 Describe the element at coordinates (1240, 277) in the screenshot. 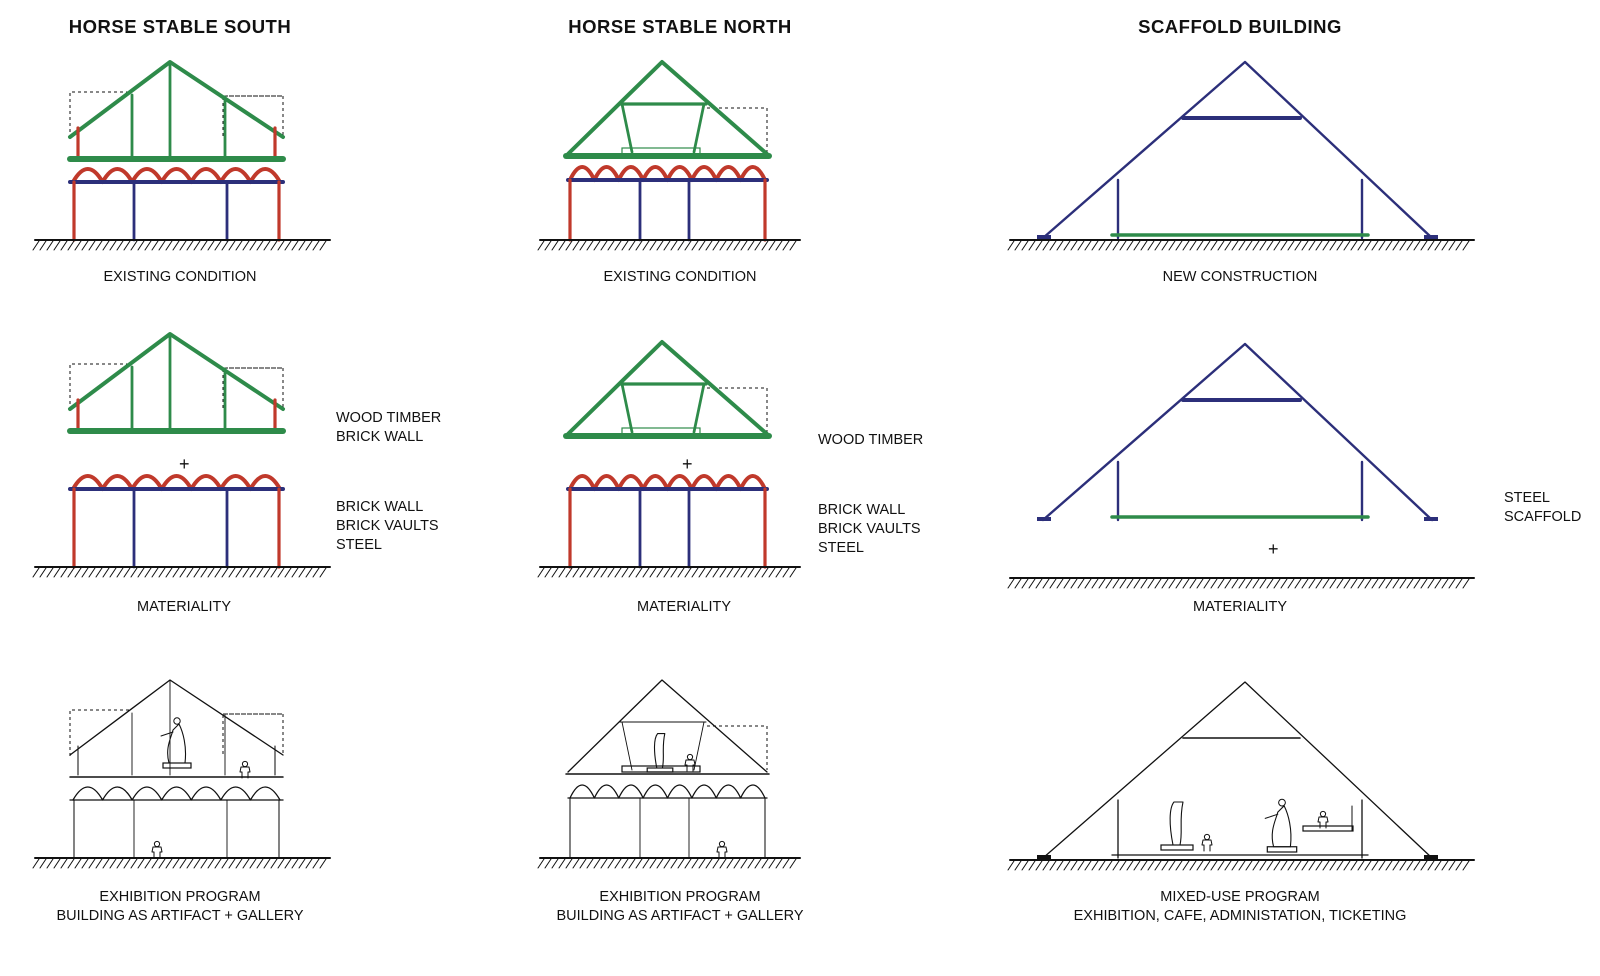

I see `caption-scaffold-new: NEW CONSTRUCTION` at that location.